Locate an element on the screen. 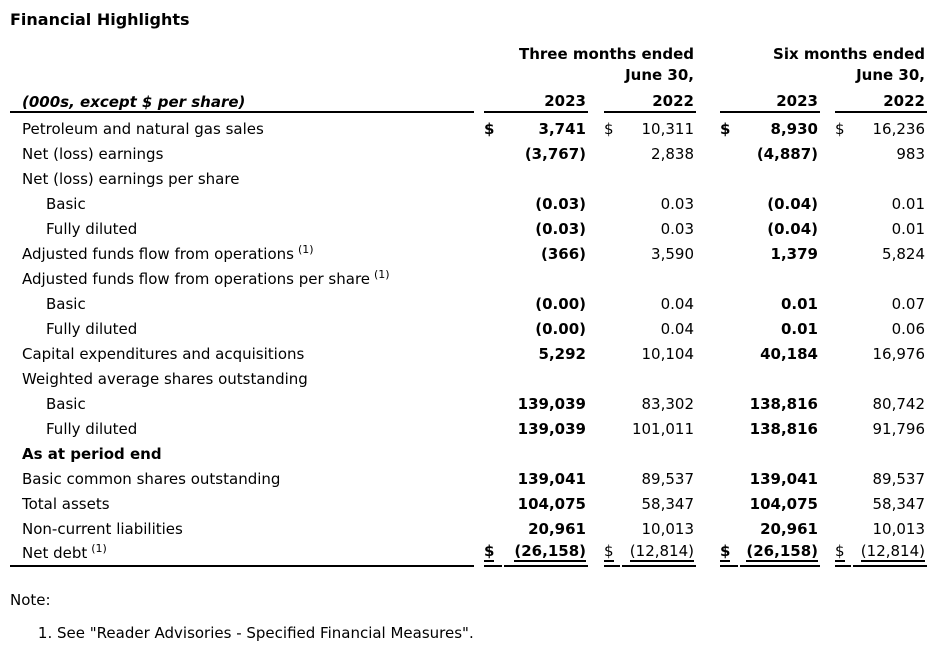 Image resolution: width=937 pixels, height=652 pixels. header-label-spacer is located at coordinates (242, 66).